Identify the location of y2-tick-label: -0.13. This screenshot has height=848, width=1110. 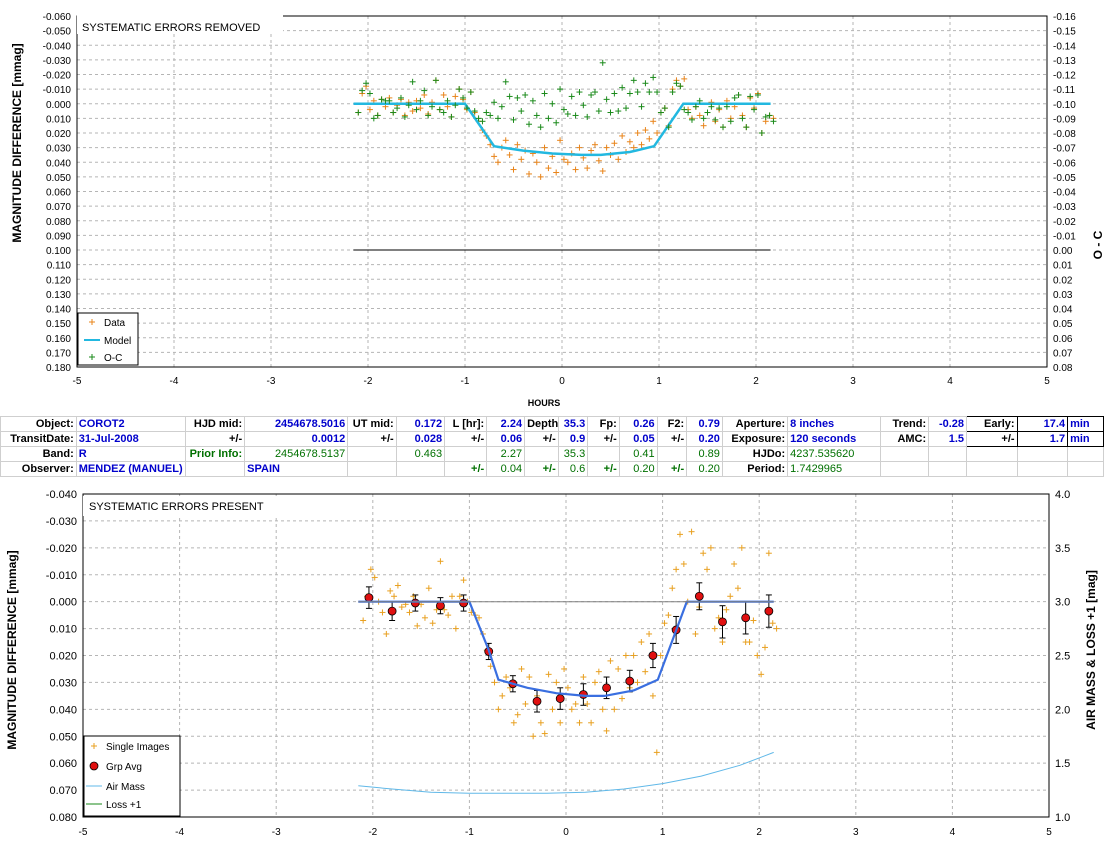
(1064, 61).